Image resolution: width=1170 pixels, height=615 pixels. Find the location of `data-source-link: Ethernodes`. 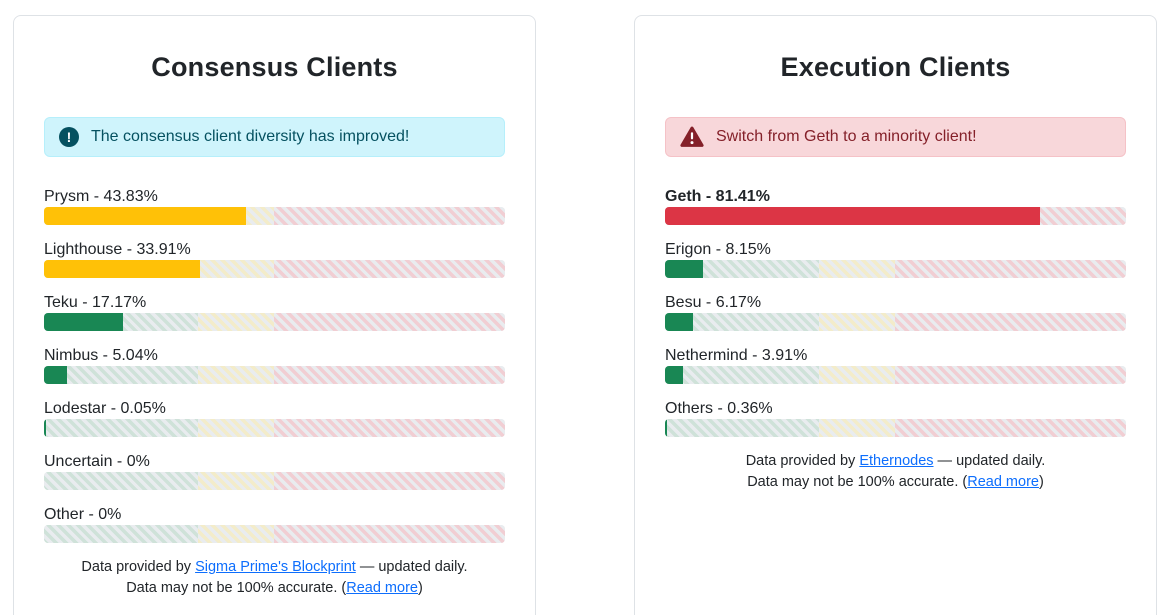

data-source-link: Ethernodes is located at coordinates (896, 461).